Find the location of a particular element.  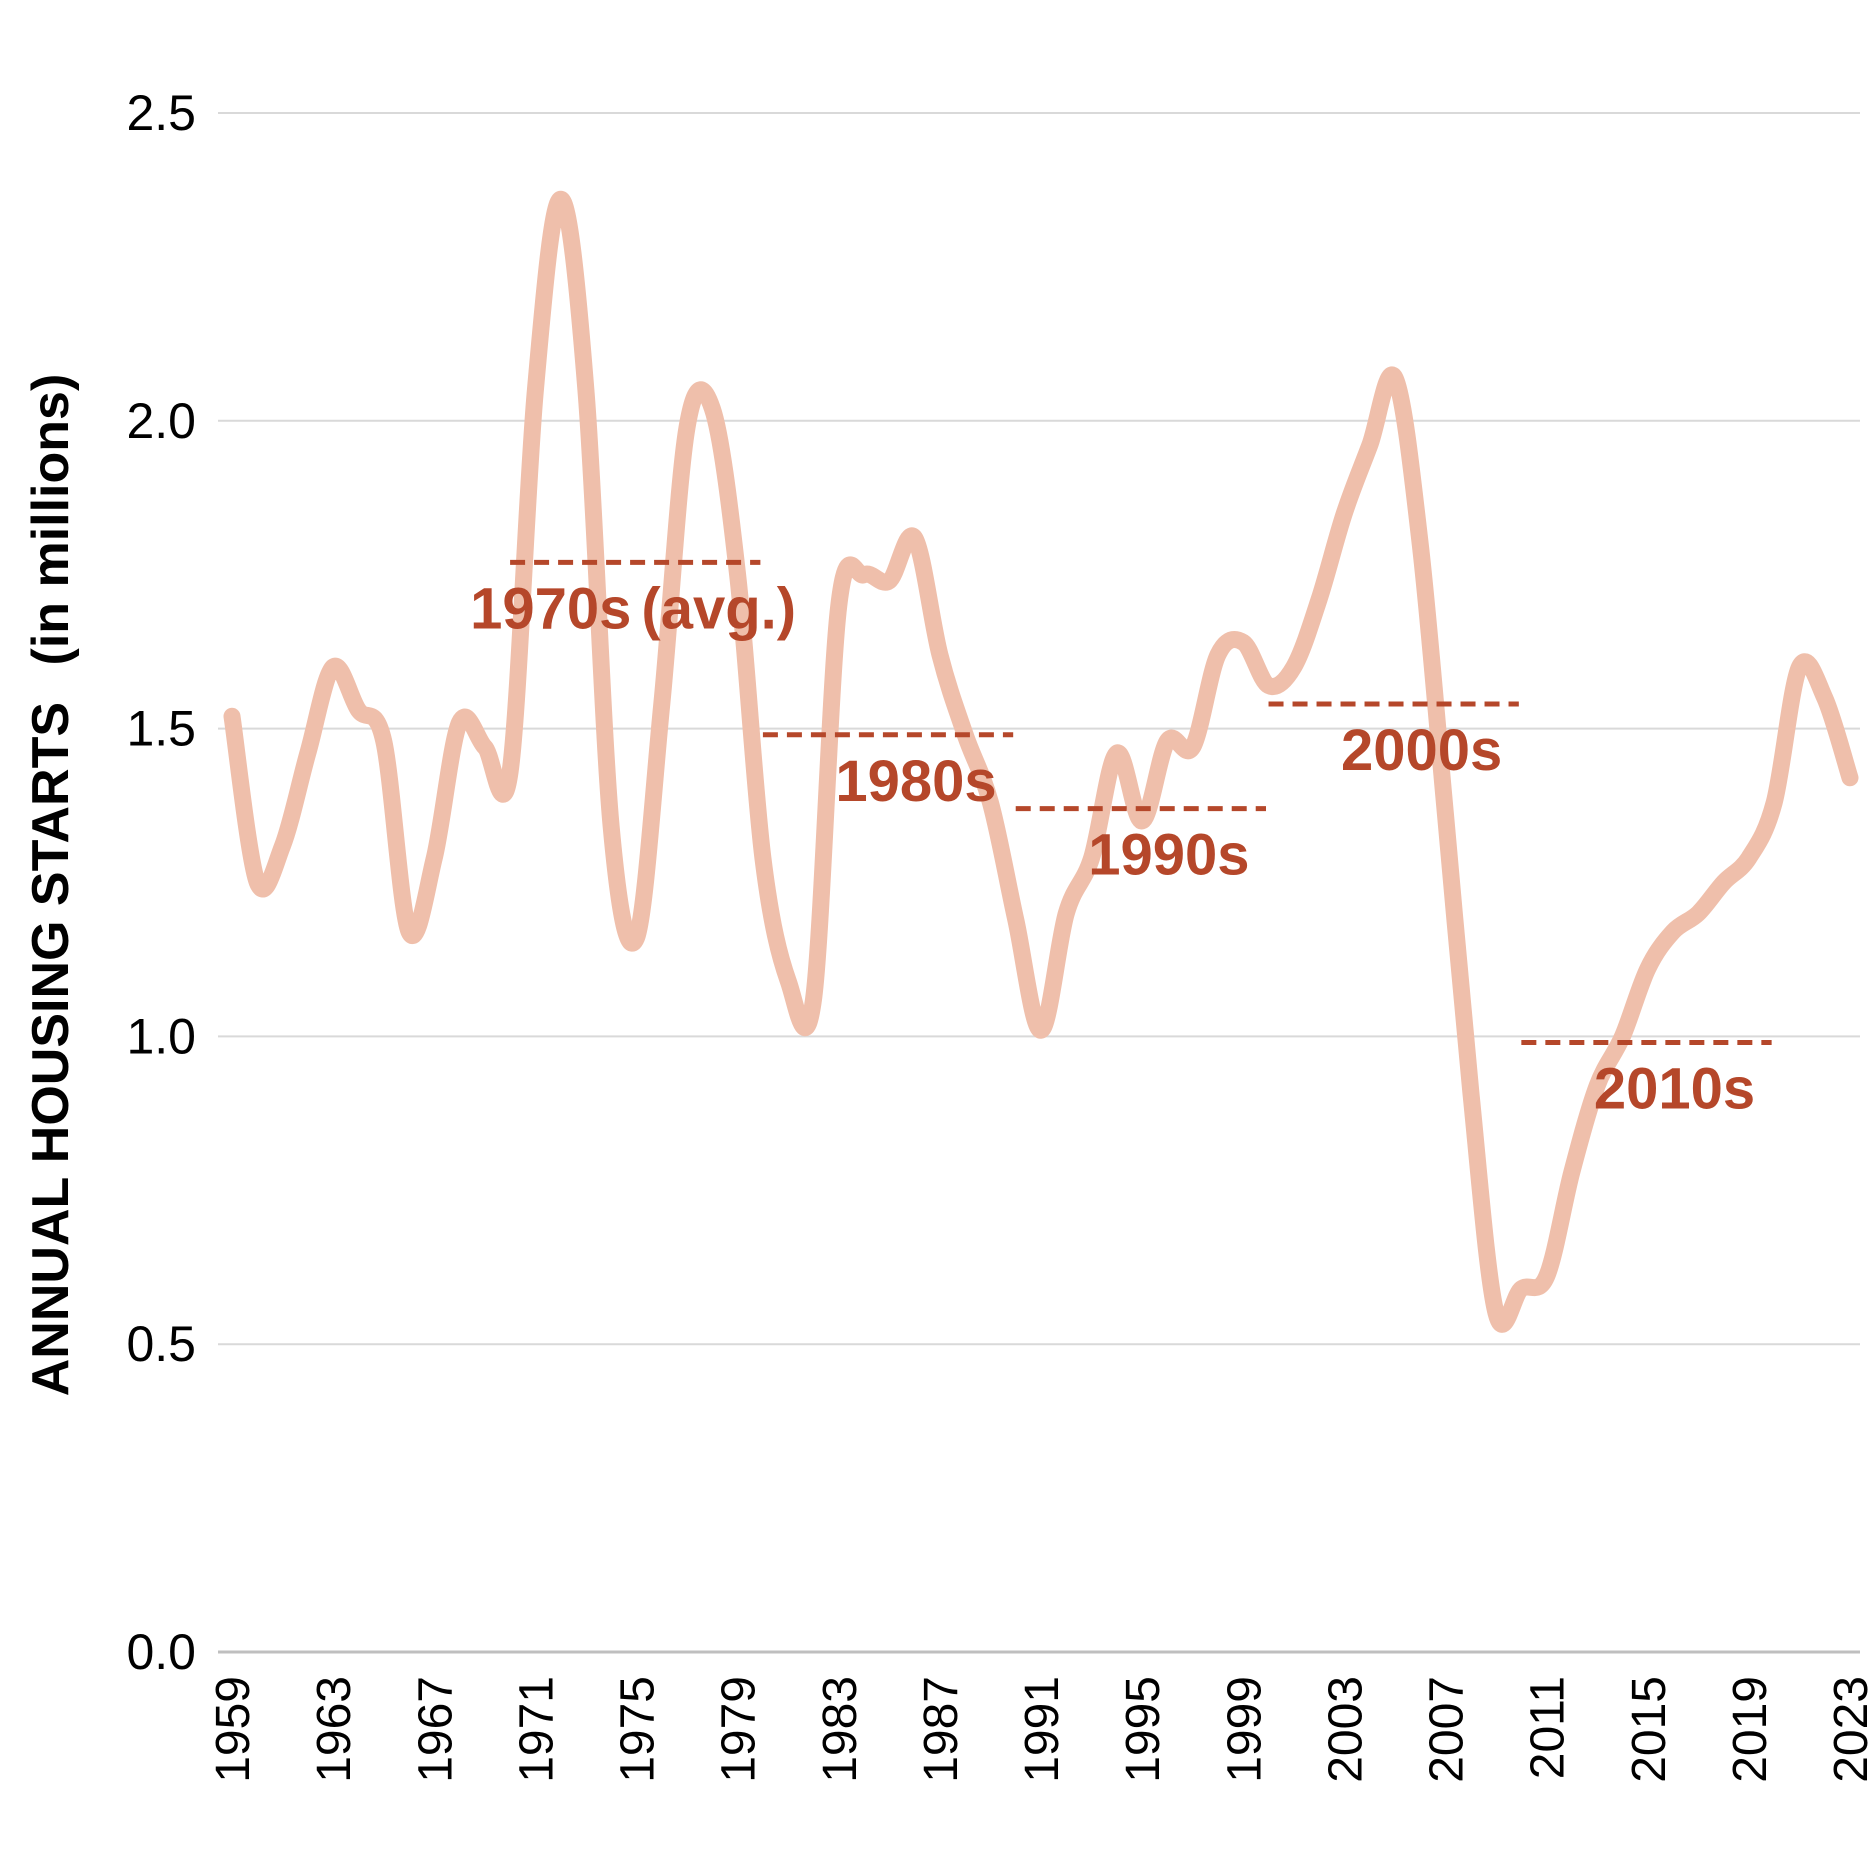

x-tick-label: 1975 is located at coordinates (638, 1729).